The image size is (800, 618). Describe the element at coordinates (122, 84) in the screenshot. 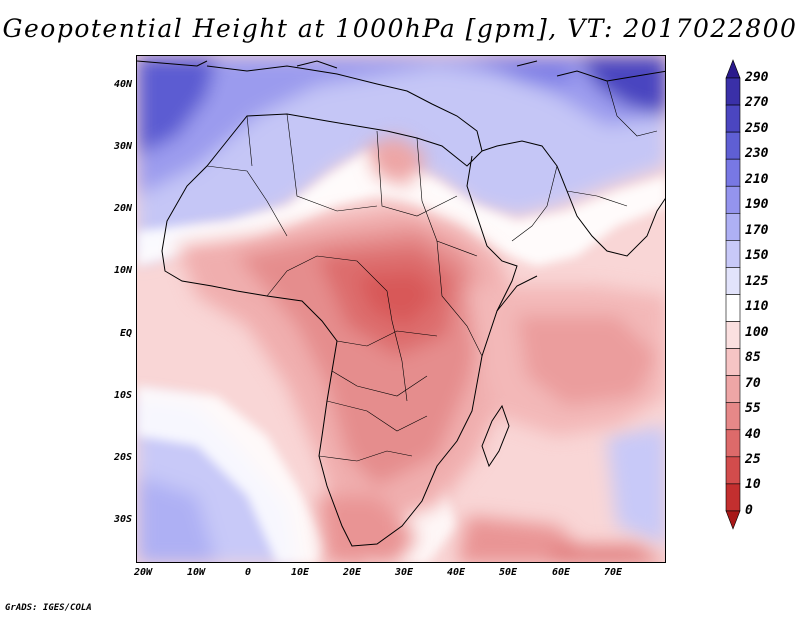

I see `lat-label-40n: 40N` at that location.